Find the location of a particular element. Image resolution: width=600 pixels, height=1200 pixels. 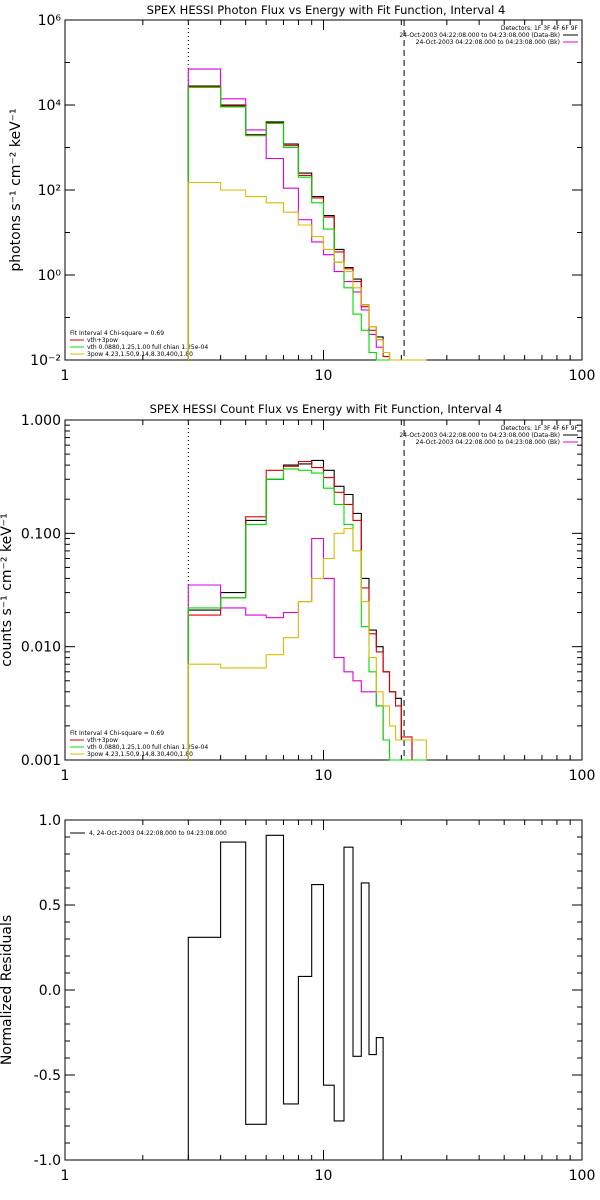

y-tick-label: 10⁶ is located at coordinates (50, 21).